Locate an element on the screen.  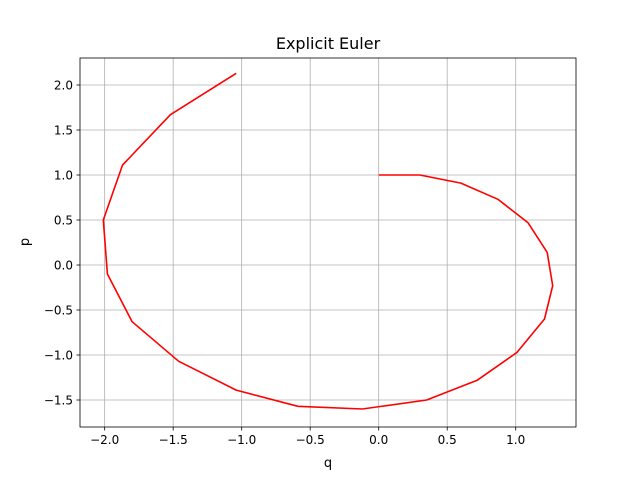
y-tick-label: 0.5 is located at coordinates (63, 221).